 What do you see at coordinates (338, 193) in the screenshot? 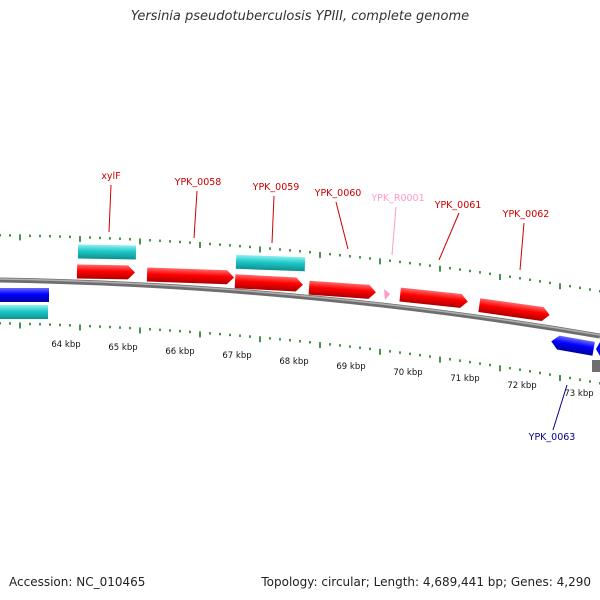
I see `gene-label: YPK_0060` at bounding box center [338, 193].